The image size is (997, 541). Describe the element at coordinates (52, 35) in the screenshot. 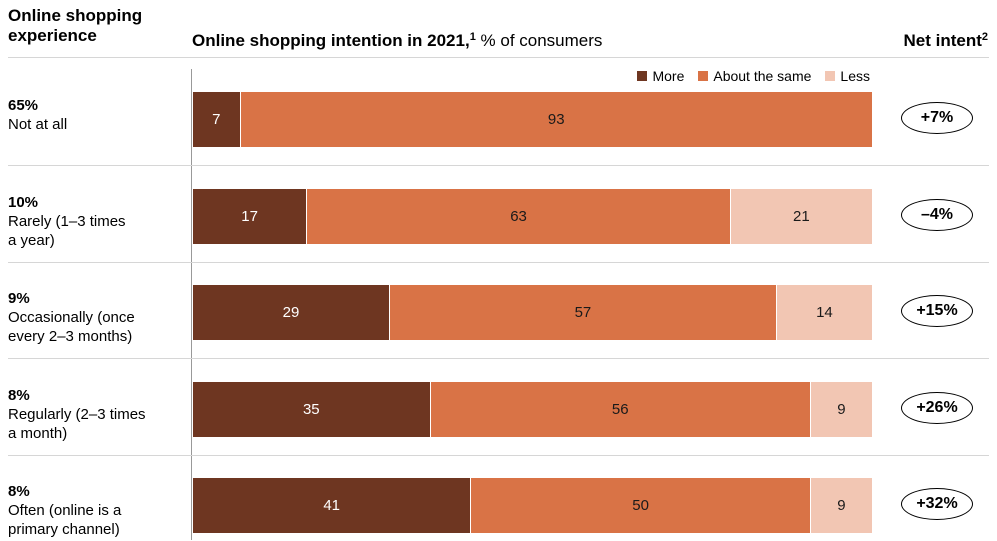

I see `row-axis-title-line2: experience` at that location.